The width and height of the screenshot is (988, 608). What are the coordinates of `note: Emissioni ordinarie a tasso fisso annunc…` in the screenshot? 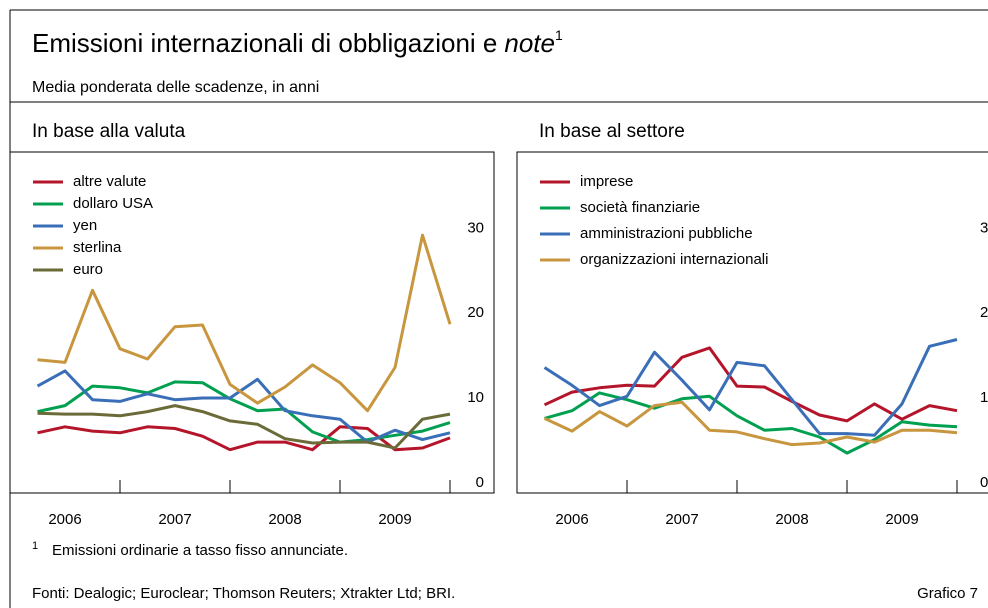 It's located at (200, 550).